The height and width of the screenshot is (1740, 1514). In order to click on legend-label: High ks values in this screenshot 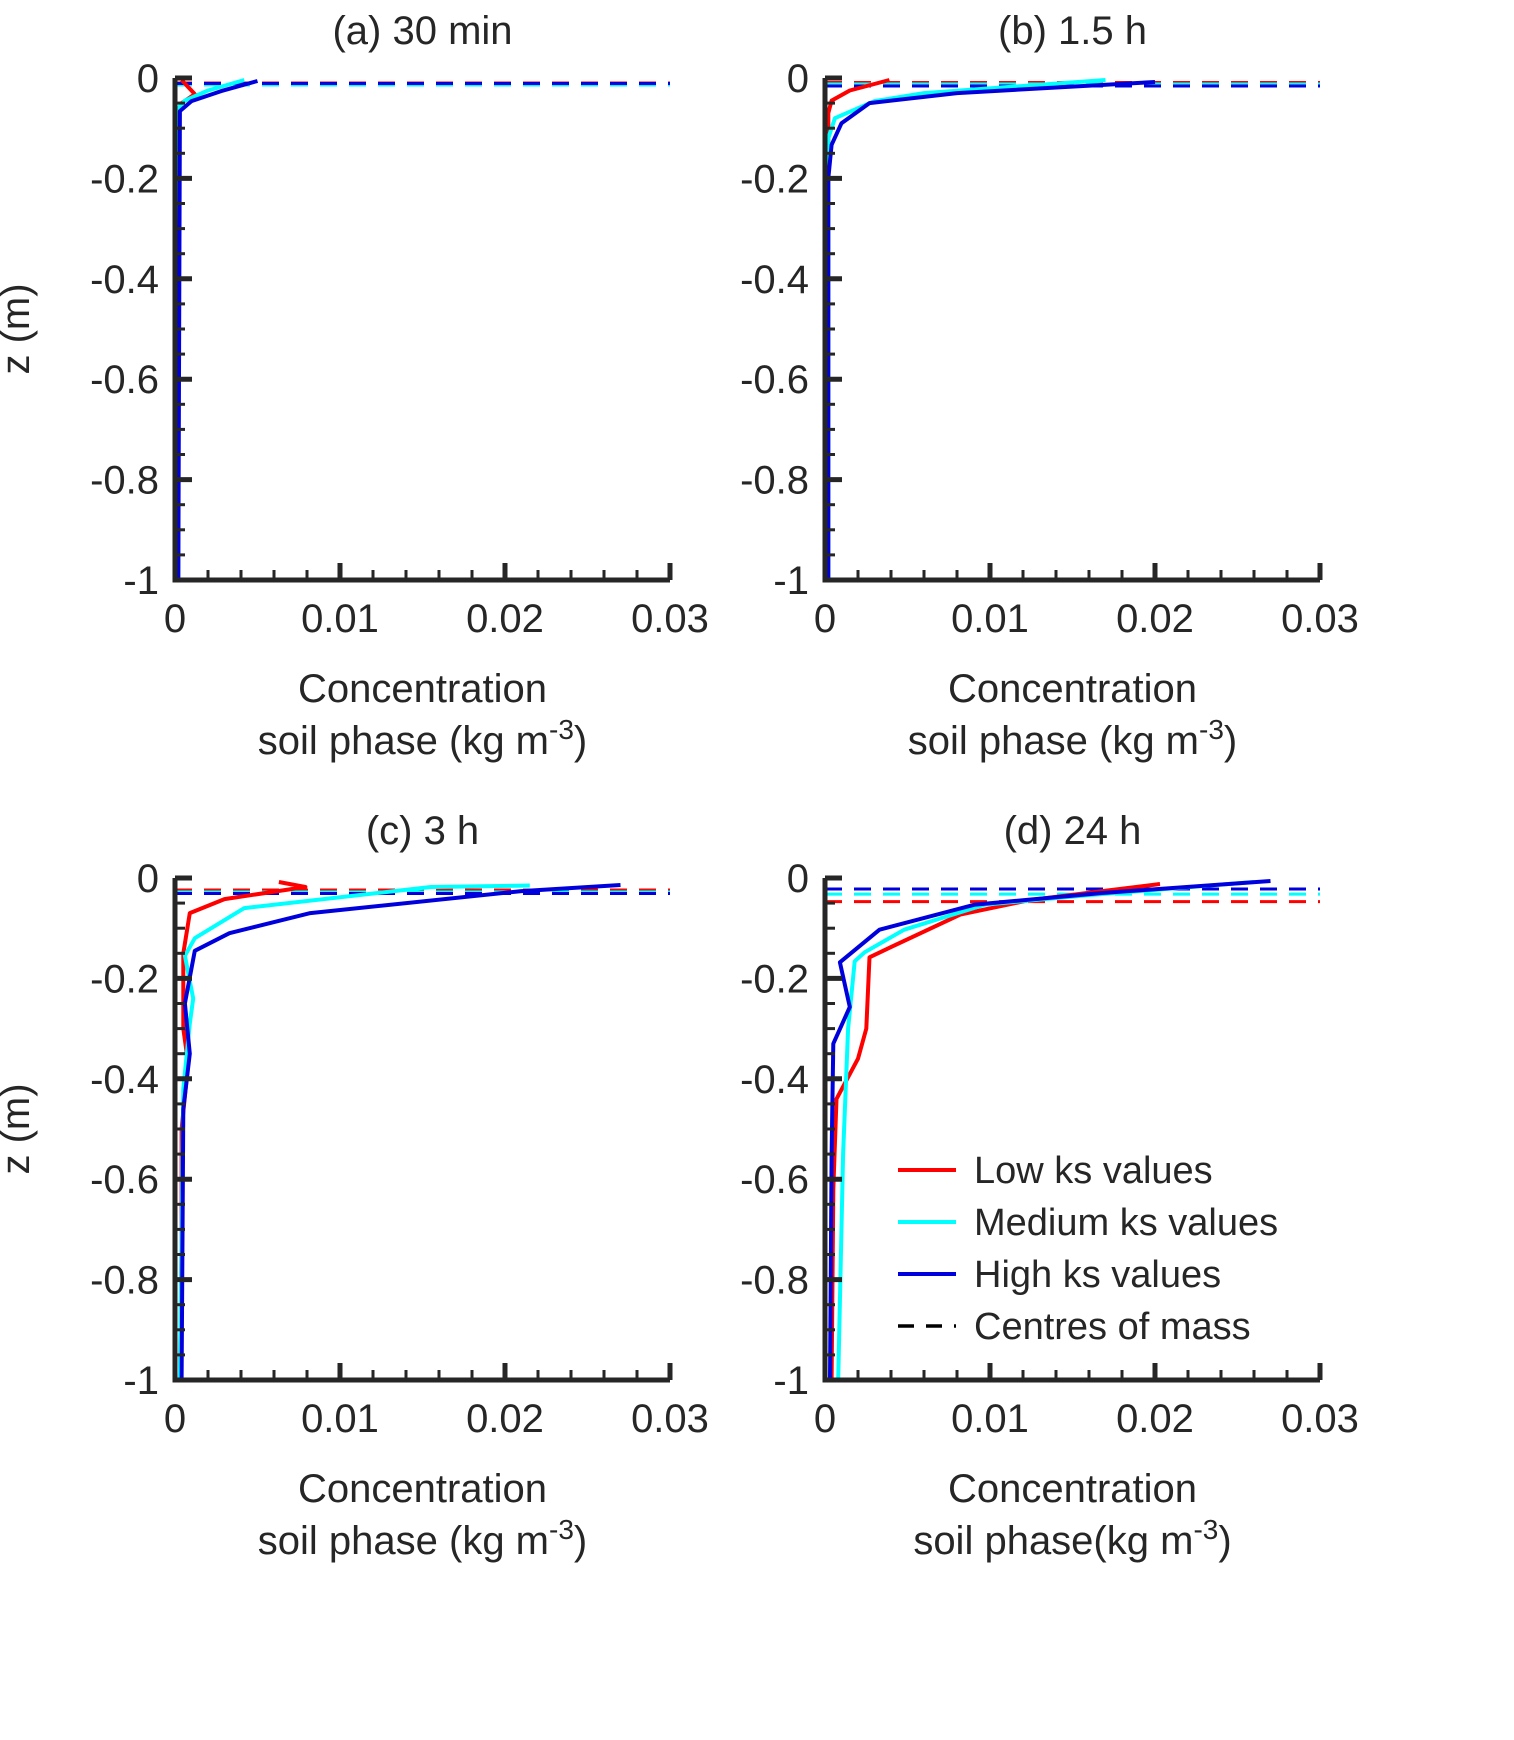, I will do `click(1097, 1275)`.